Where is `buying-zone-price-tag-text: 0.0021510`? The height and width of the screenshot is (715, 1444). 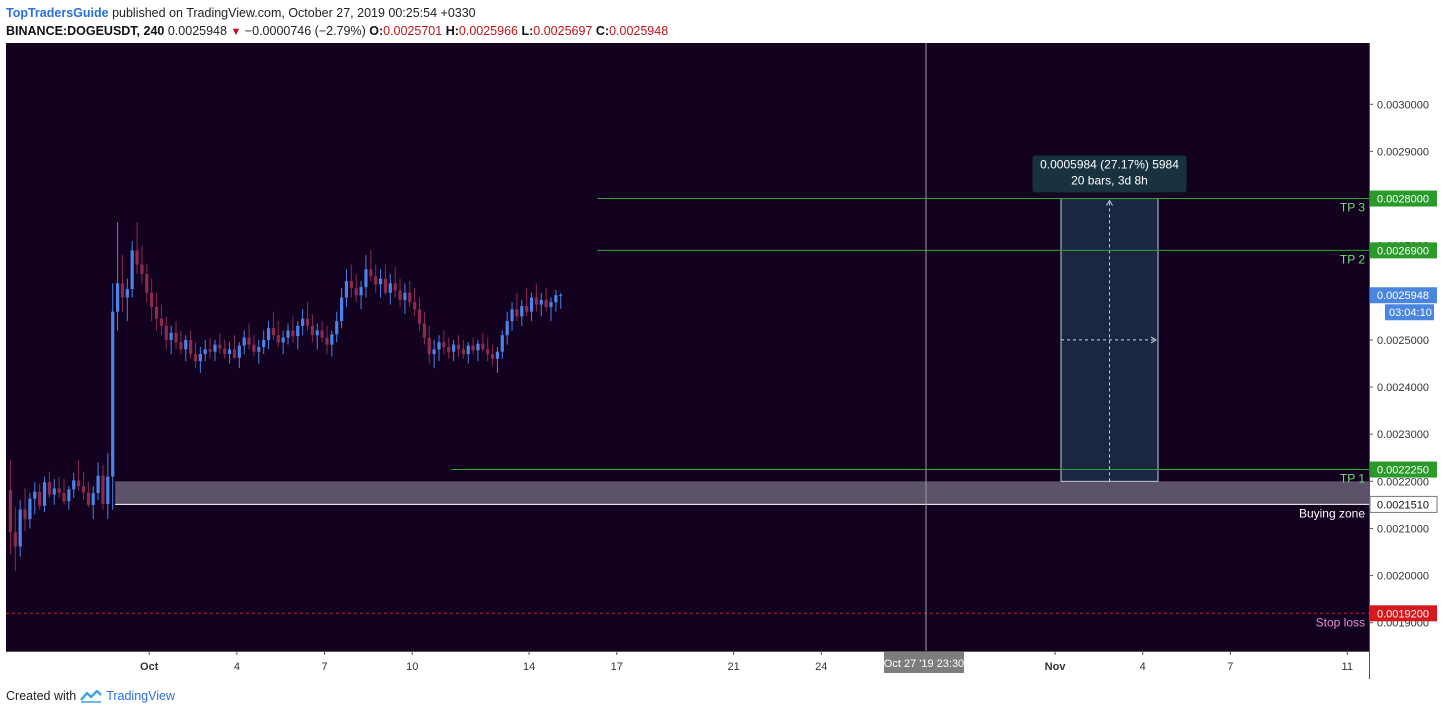 buying-zone-price-tag-text: 0.0021510 is located at coordinates (1403, 505).